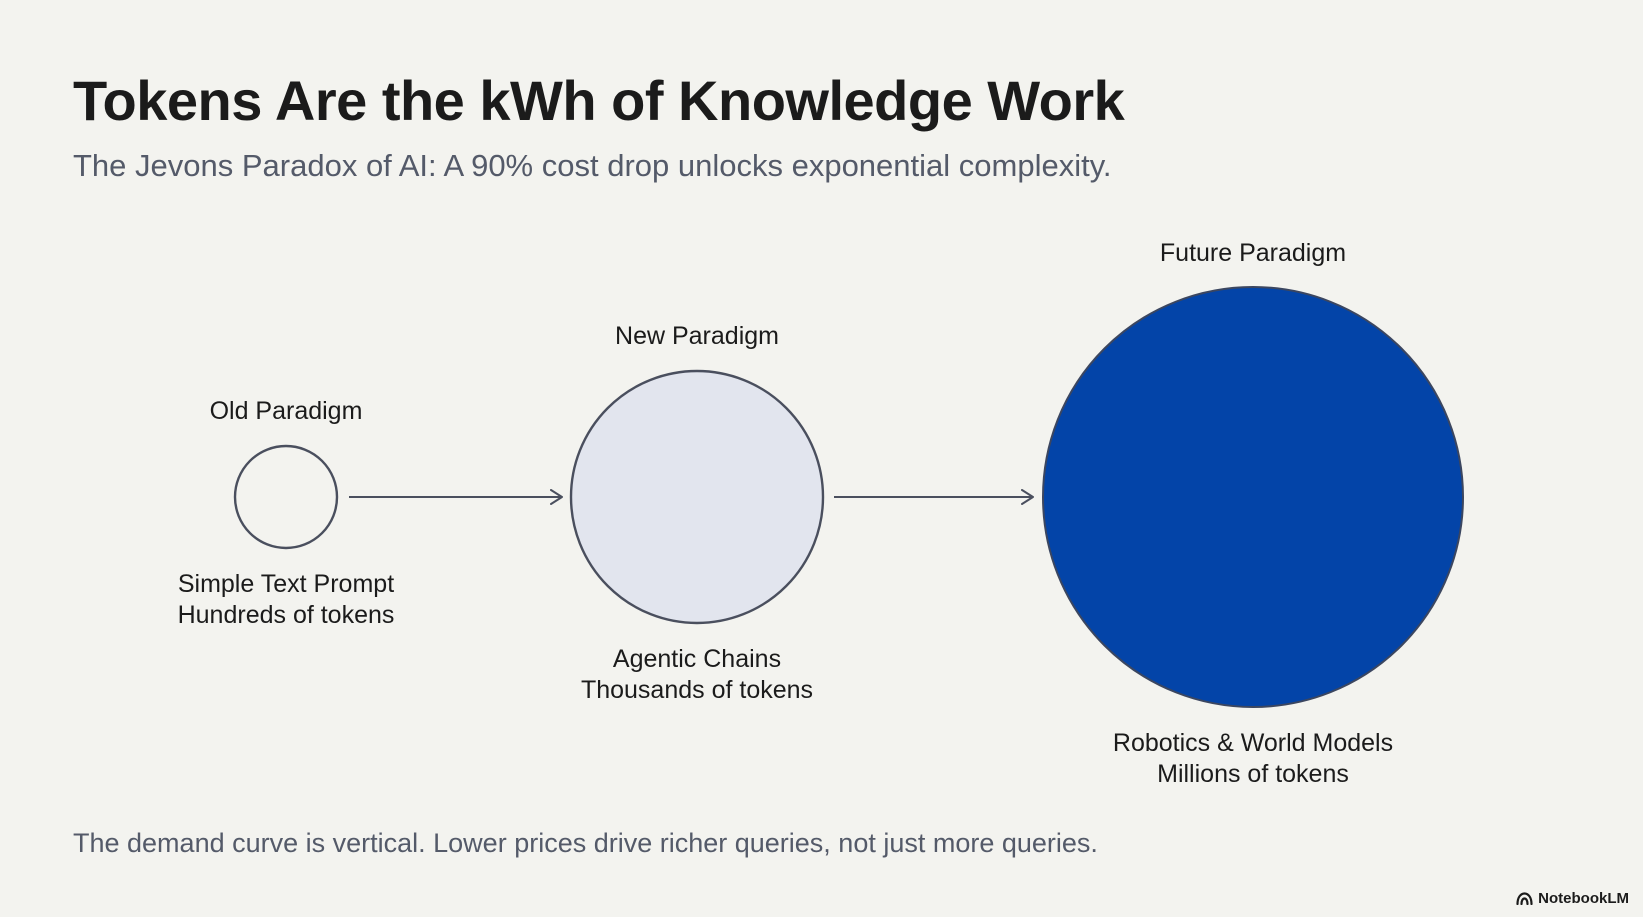 This screenshot has width=1643, height=917. Describe the element at coordinates (286, 411) in the screenshot. I see `old-paradigm-label: Old Paradigm` at that location.